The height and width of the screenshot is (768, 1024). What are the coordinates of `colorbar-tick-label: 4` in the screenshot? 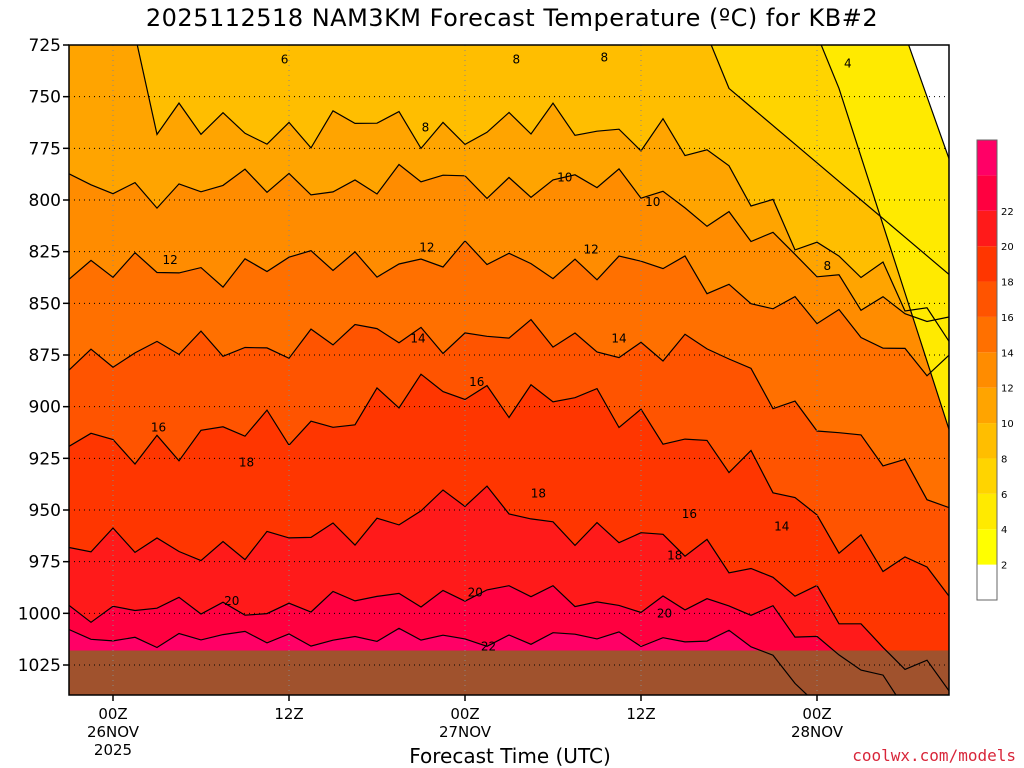 It's located at (1004, 530).